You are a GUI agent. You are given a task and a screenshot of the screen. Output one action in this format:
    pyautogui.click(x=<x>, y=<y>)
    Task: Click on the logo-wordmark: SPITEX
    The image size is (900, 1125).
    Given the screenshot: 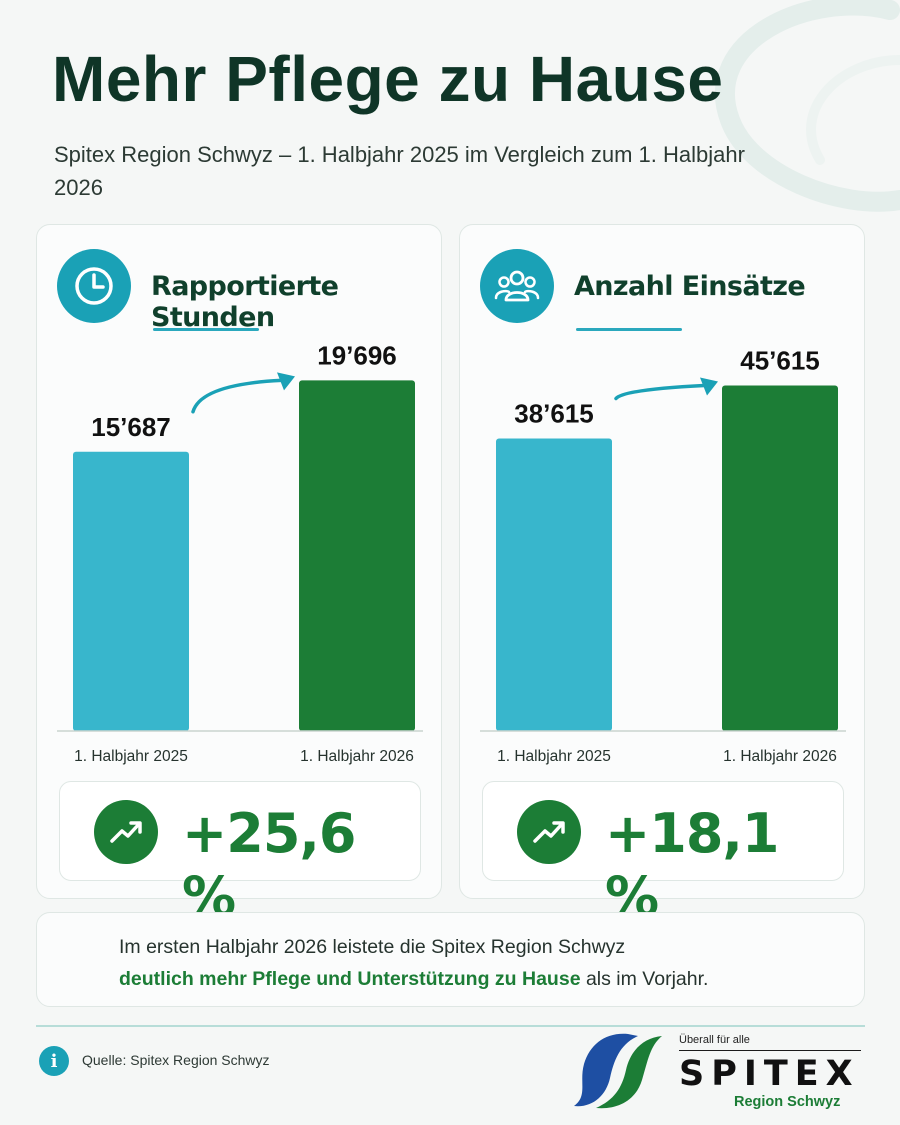 What is the action you would take?
    pyautogui.click(x=769, y=1074)
    